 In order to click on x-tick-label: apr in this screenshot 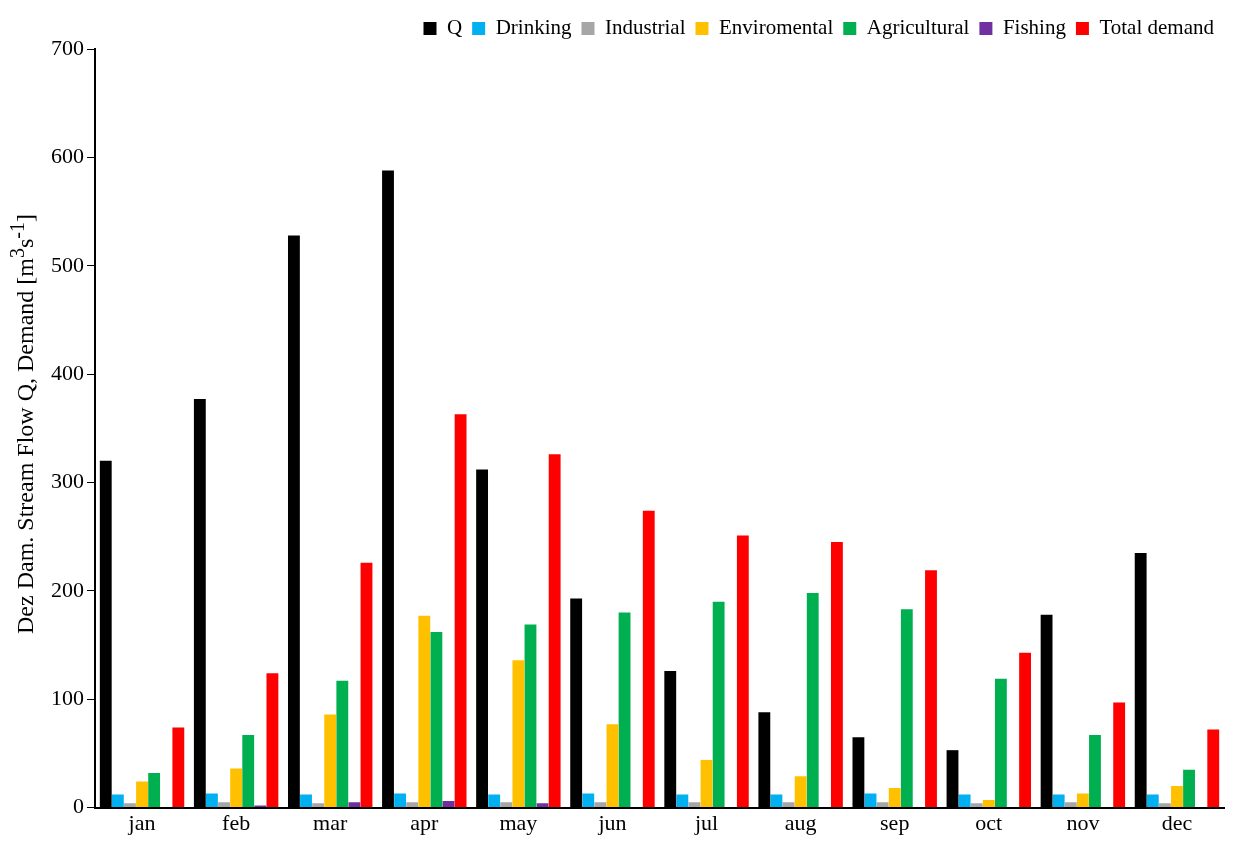, I will do `click(425, 822)`.